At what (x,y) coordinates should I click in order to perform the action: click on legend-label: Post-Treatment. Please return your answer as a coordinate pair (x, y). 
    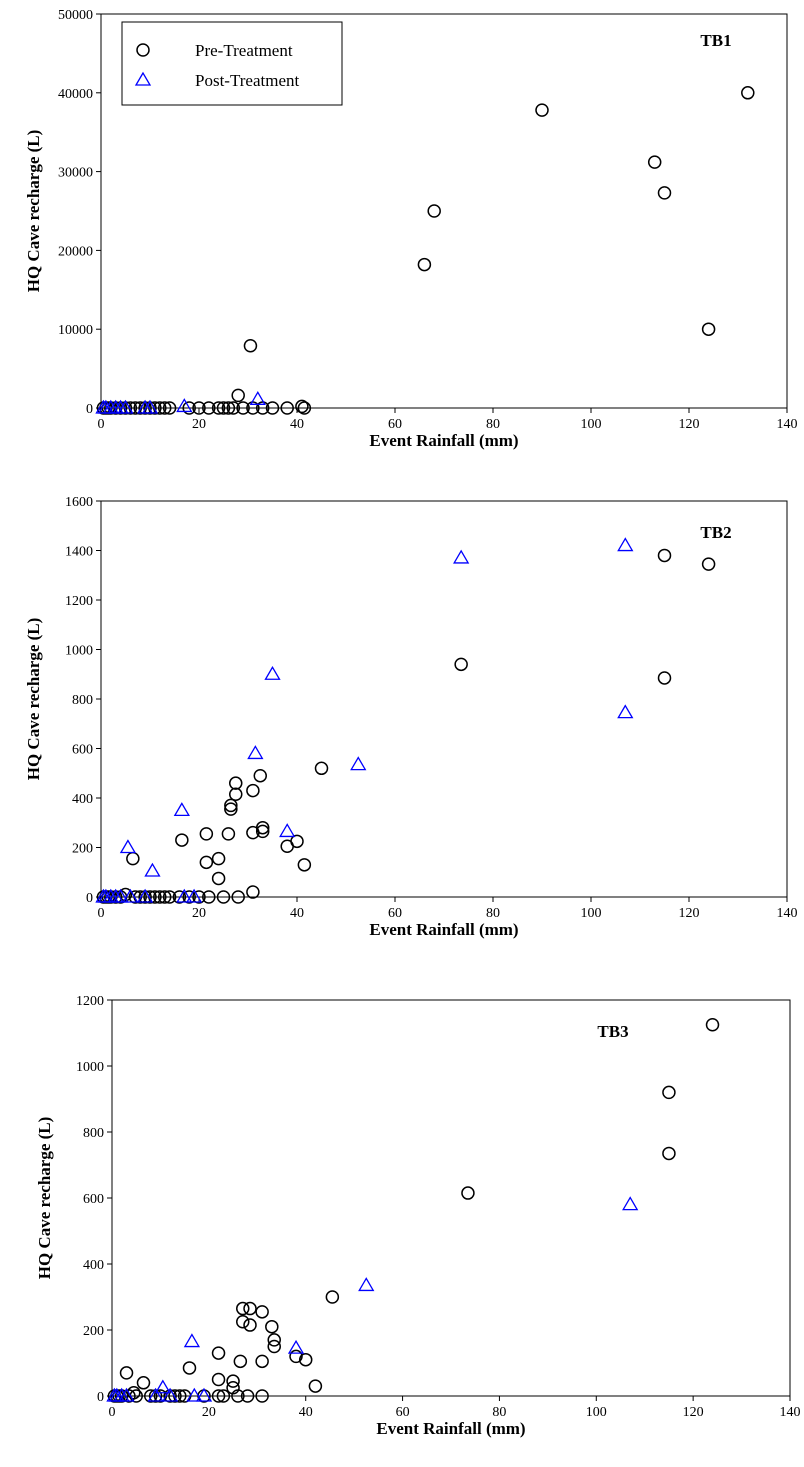
    Looking at the image, I should click on (247, 80).